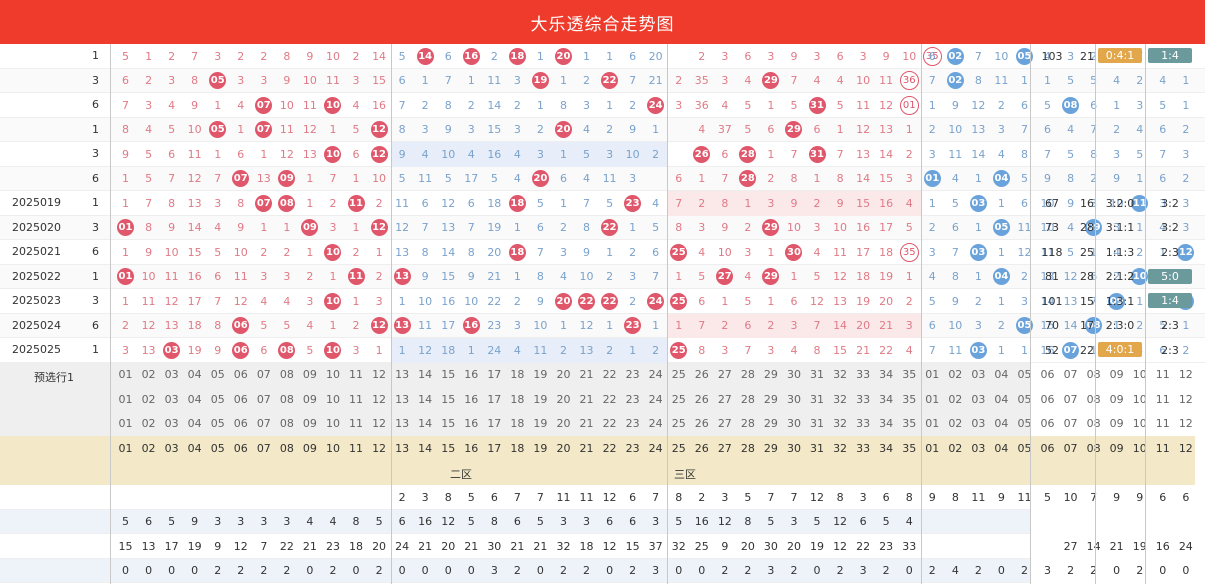 This screenshot has width=1205, height=584. What do you see at coordinates (701, 399) in the screenshot?
I see `select-number: 26` at bounding box center [701, 399].